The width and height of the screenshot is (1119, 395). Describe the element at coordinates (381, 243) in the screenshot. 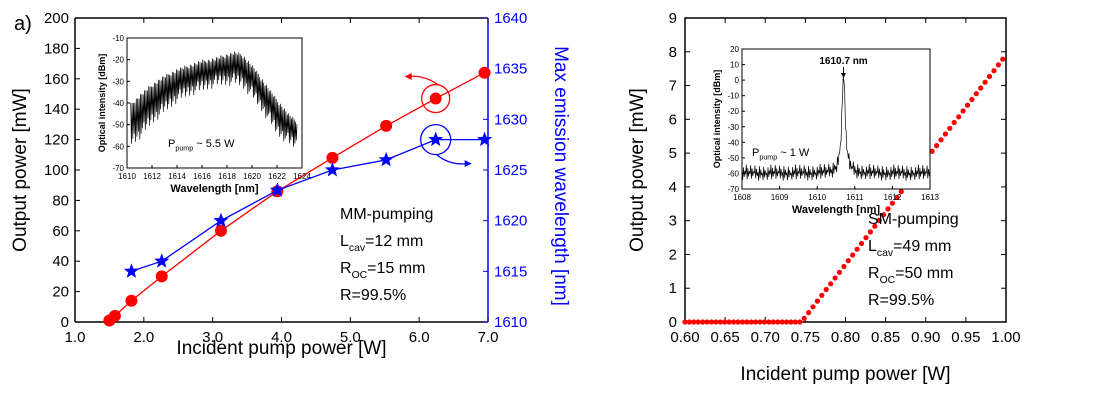

I see `annotation-1: Lcav=12 mm` at that location.